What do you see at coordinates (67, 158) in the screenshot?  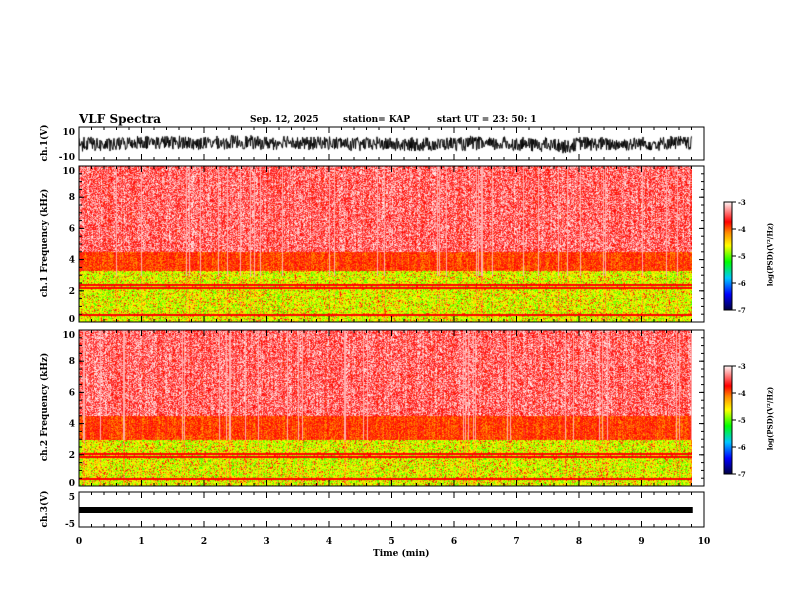 I see `y-tick-label: -10` at bounding box center [67, 158].